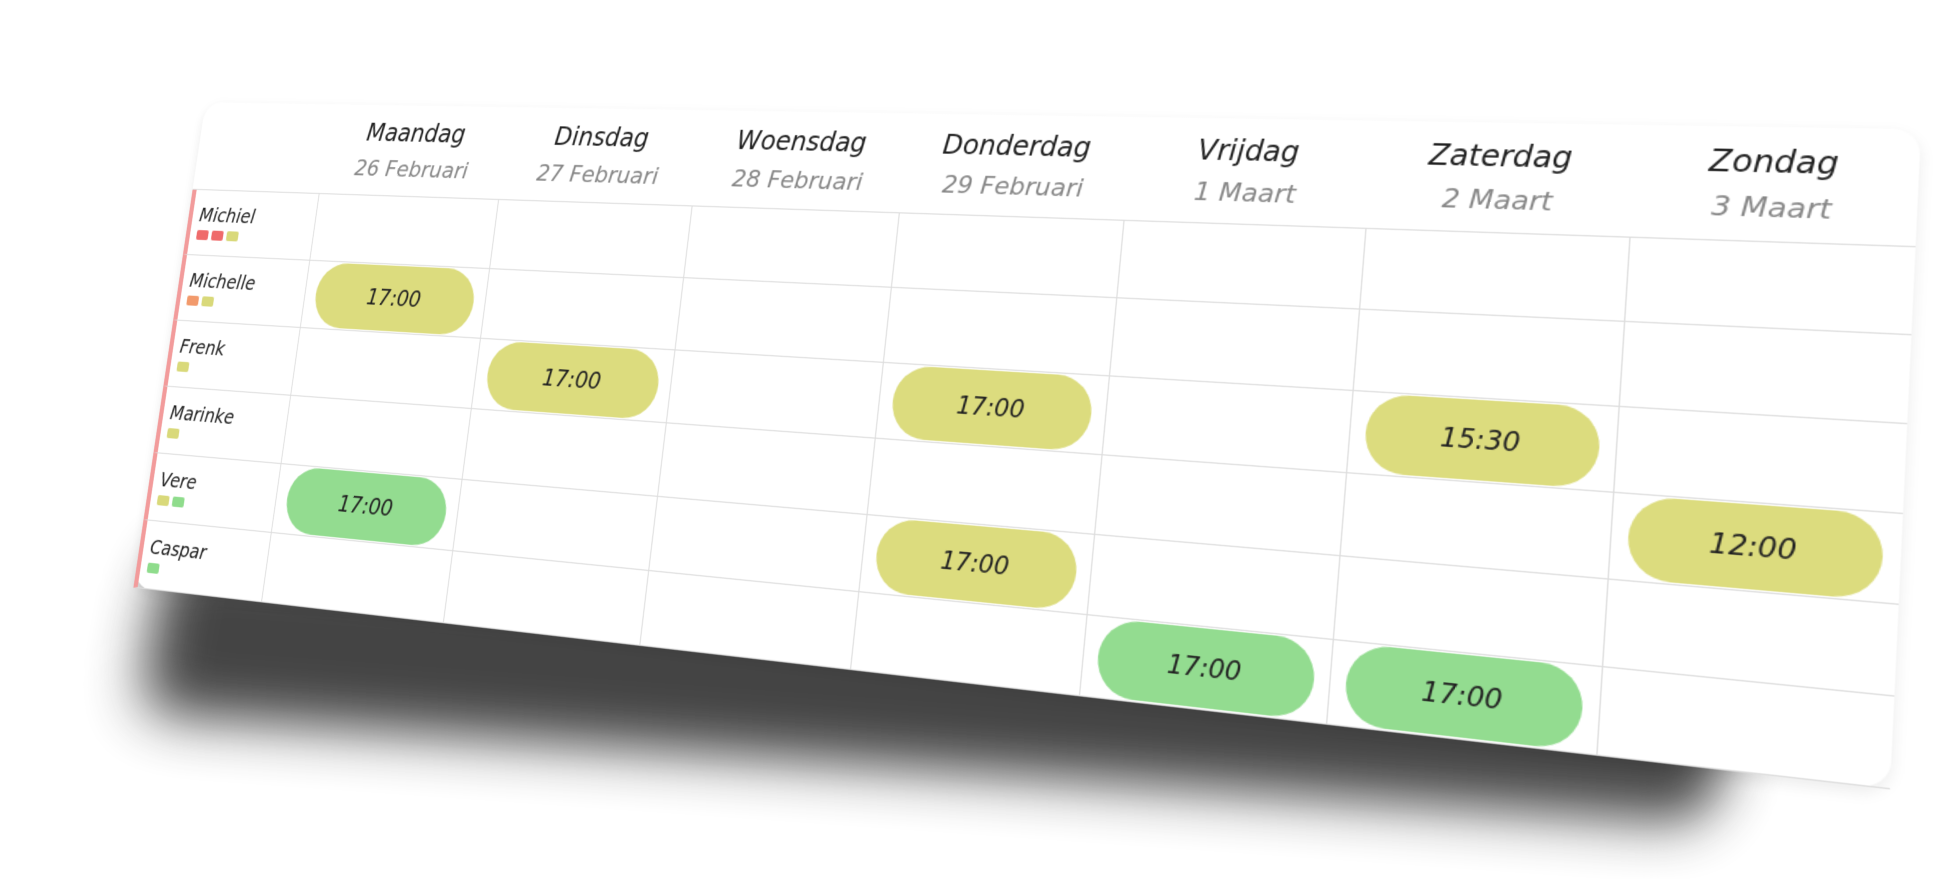 The height and width of the screenshot is (879, 1937). What do you see at coordinates (602, 137) in the screenshot?
I see `day-name: Dinsdag` at bounding box center [602, 137].